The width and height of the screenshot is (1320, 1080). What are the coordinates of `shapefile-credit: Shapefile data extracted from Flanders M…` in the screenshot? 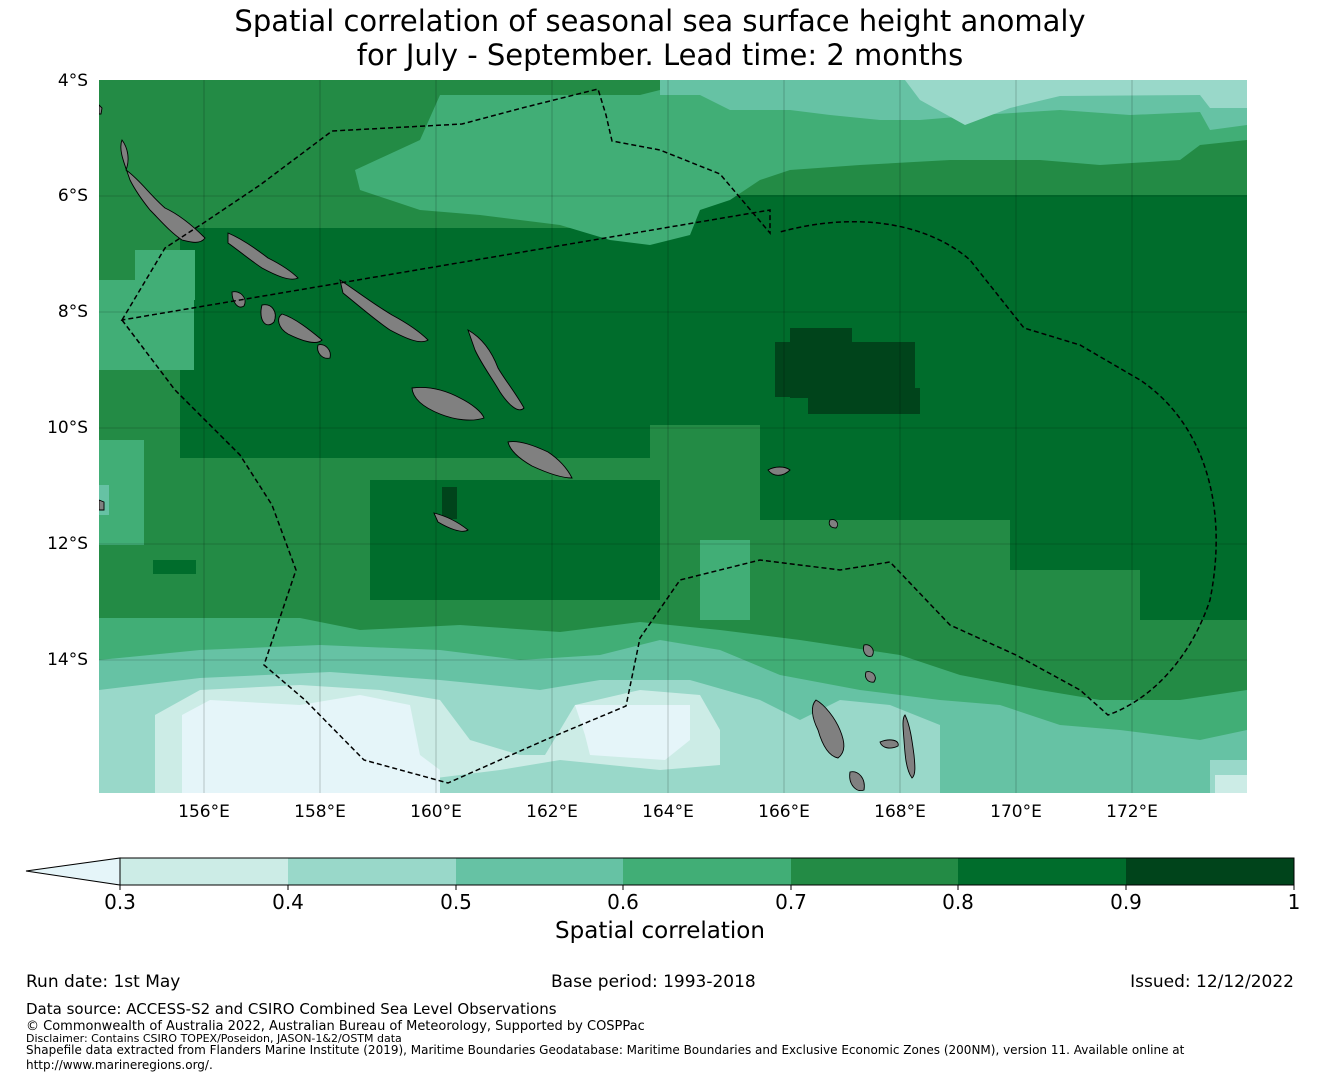 It's located at (605, 1050).